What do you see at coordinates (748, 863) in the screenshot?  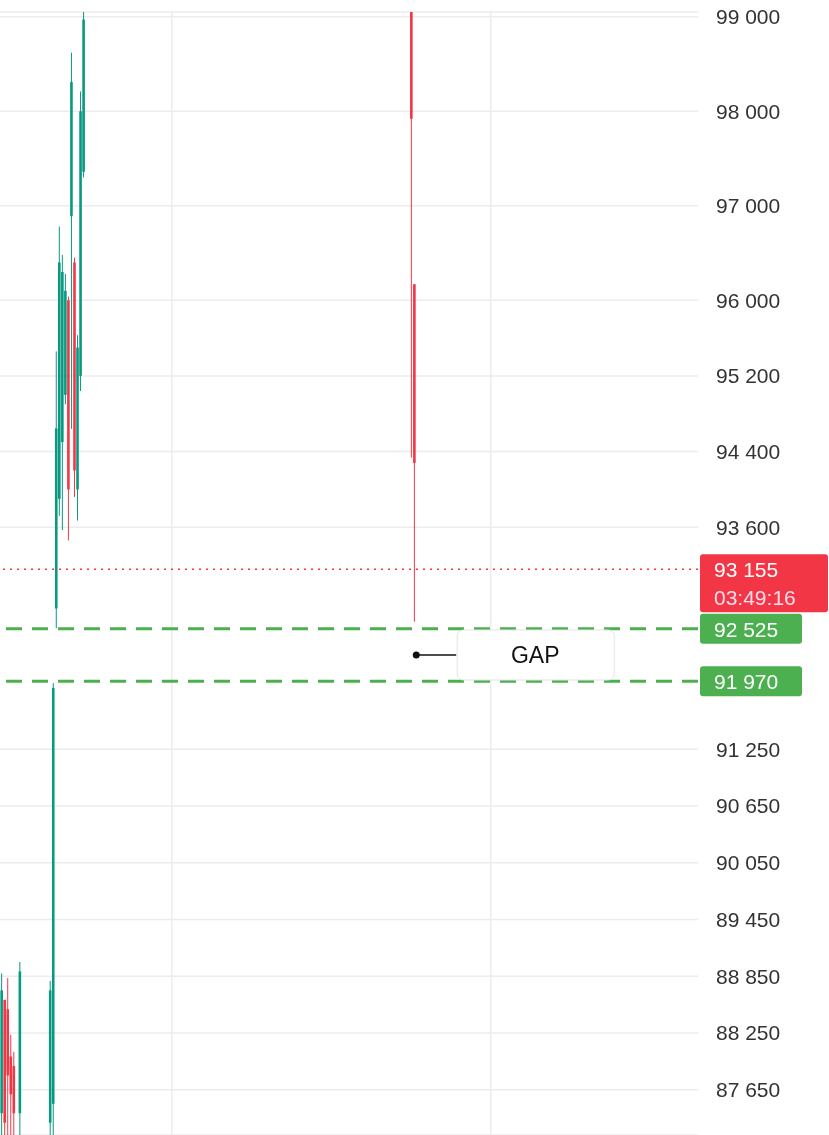 I see `y-tick-label: 90 050` at bounding box center [748, 863].